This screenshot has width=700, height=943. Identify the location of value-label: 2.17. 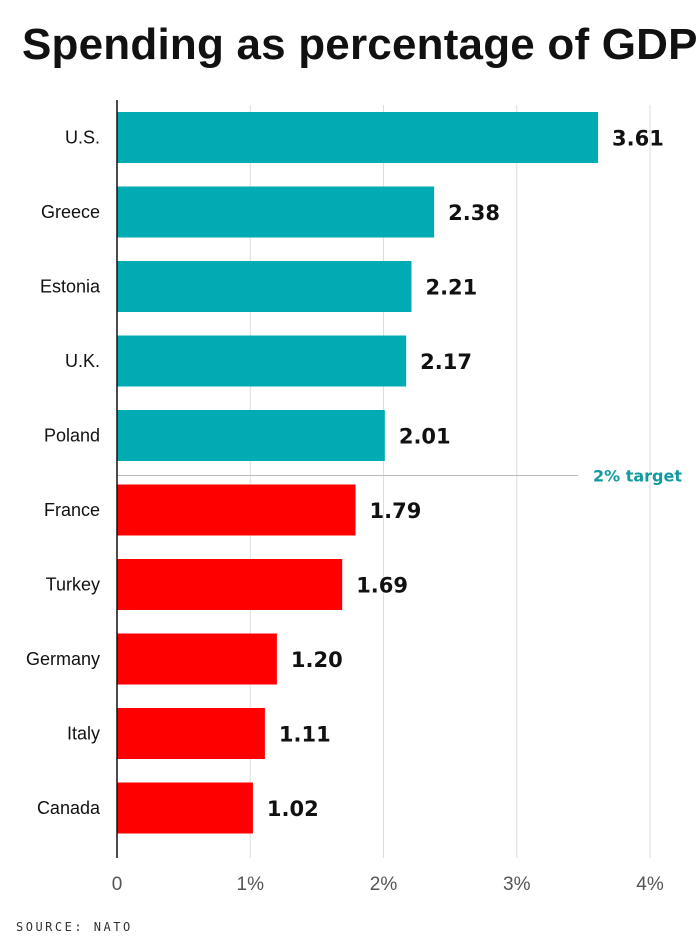
(446, 362).